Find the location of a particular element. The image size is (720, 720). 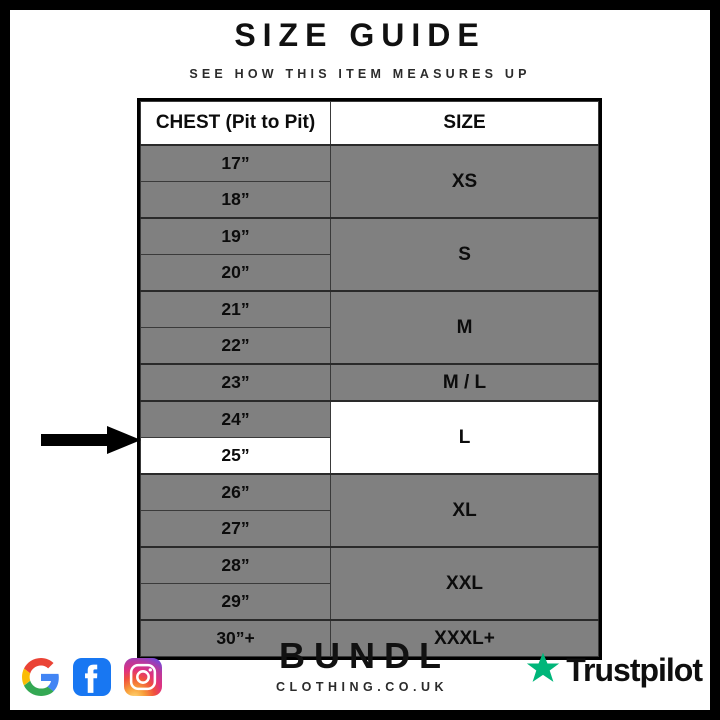

table-row: 20” is located at coordinates (369, 273).